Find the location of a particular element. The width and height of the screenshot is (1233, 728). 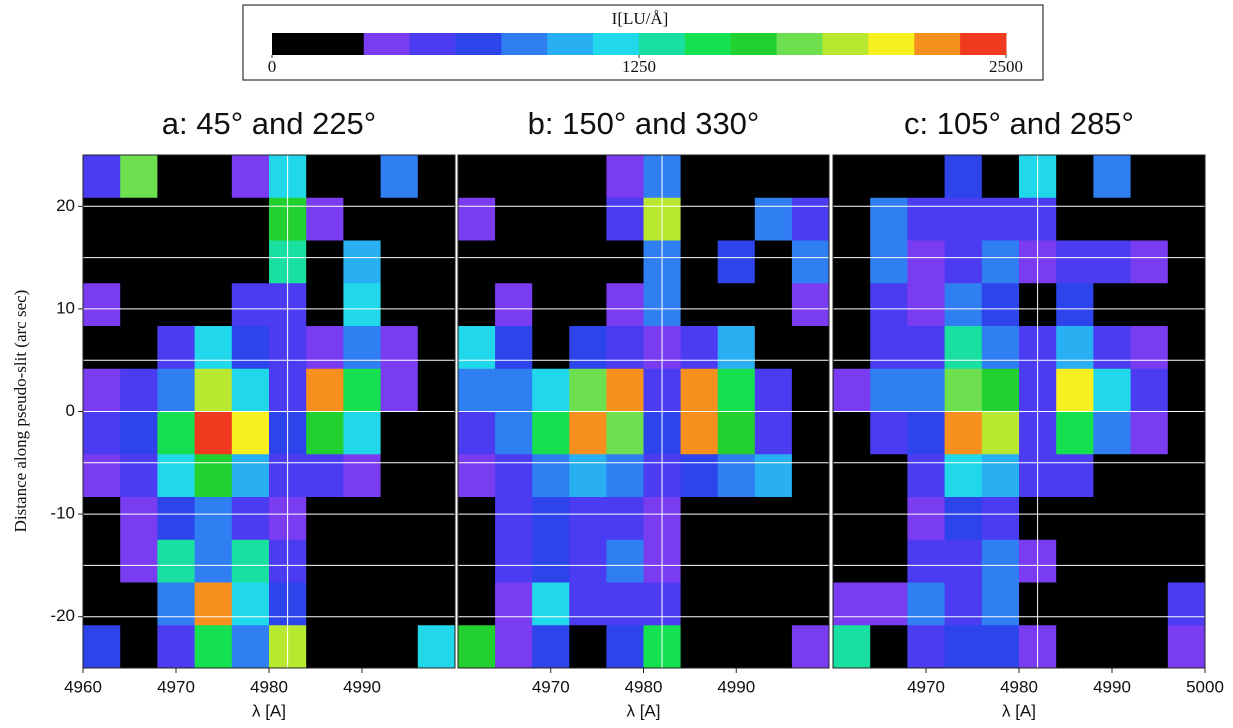

colorbar-tick-label: 1250 is located at coordinates (639, 66).